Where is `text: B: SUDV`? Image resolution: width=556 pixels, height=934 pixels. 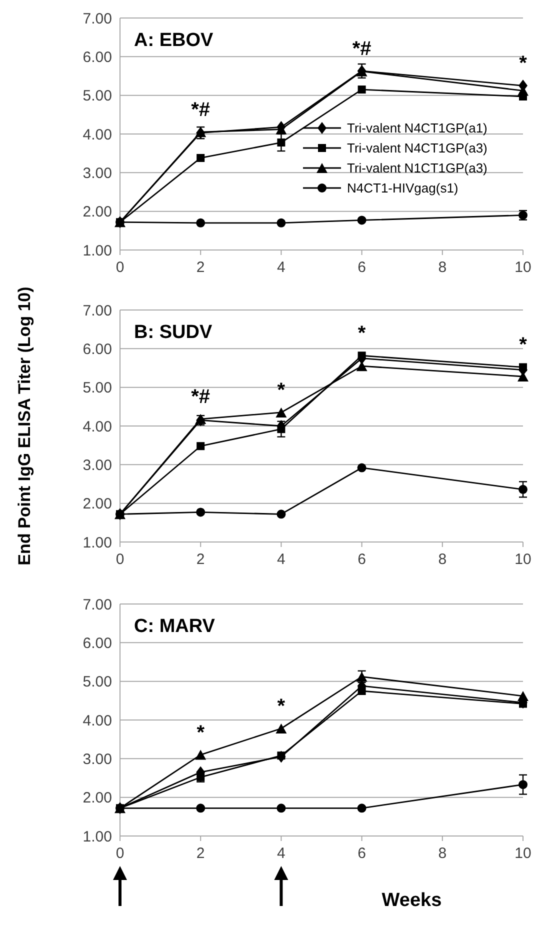
text: B: SUDV is located at coordinates (173, 332).